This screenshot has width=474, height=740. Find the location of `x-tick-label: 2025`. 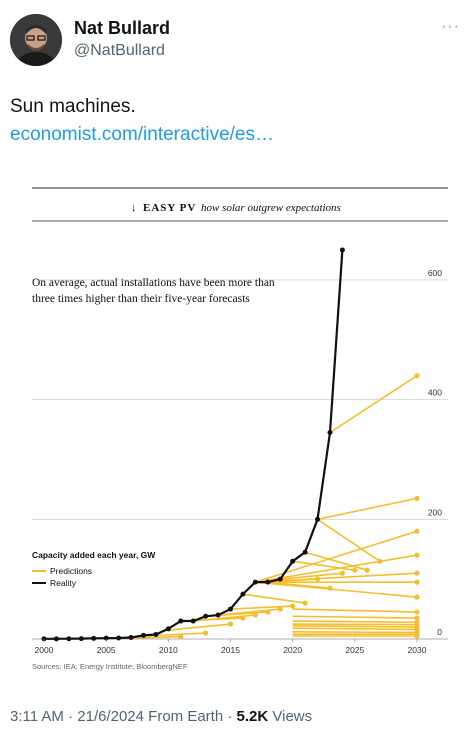

x-tick-label: 2025 is located at coordinates (354, 650).